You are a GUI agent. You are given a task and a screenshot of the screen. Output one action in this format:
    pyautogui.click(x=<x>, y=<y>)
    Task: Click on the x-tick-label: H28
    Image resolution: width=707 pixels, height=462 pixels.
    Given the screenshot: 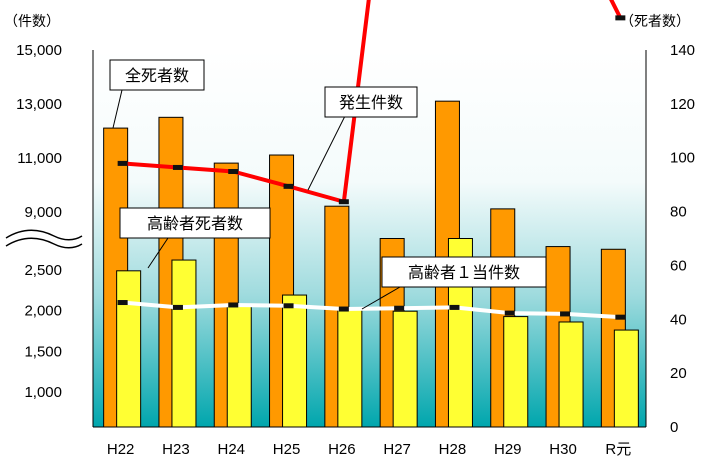 What is the action you would take?
    pyautogui.click(x=453, y=449)
    